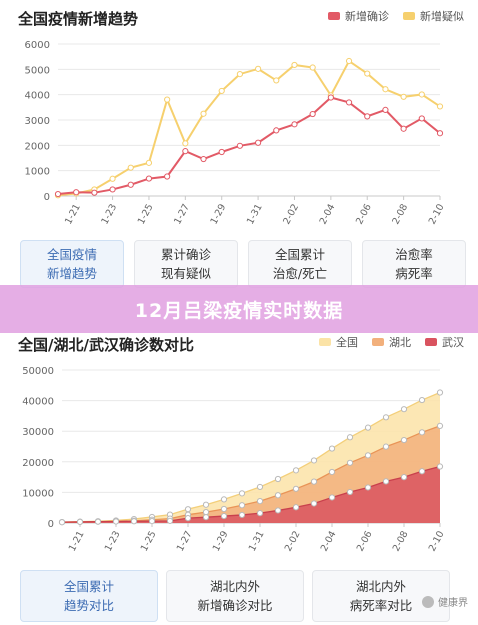  What do you see at coordinates (73, 214) in the screenshot?
I see `x-tick-label: 1-21` at bounding box center [73, 214].